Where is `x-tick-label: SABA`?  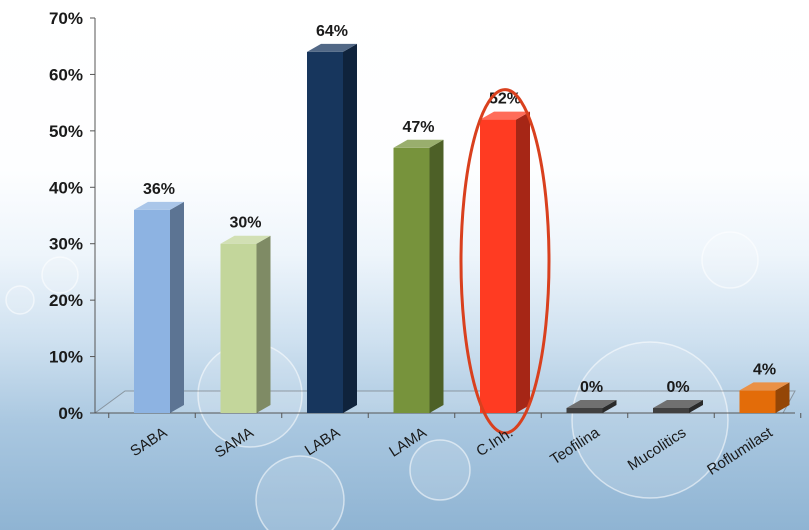 x-tick-label: SABA is located at coordinates (148, 442).